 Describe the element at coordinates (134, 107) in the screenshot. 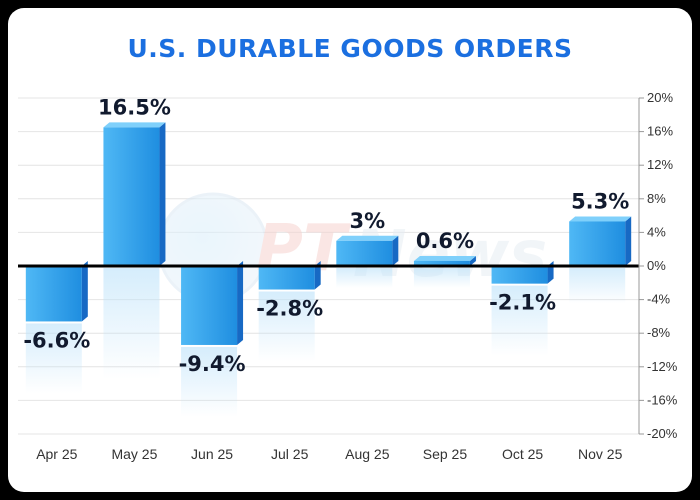

I see `data-label: 16.5%` at that location.